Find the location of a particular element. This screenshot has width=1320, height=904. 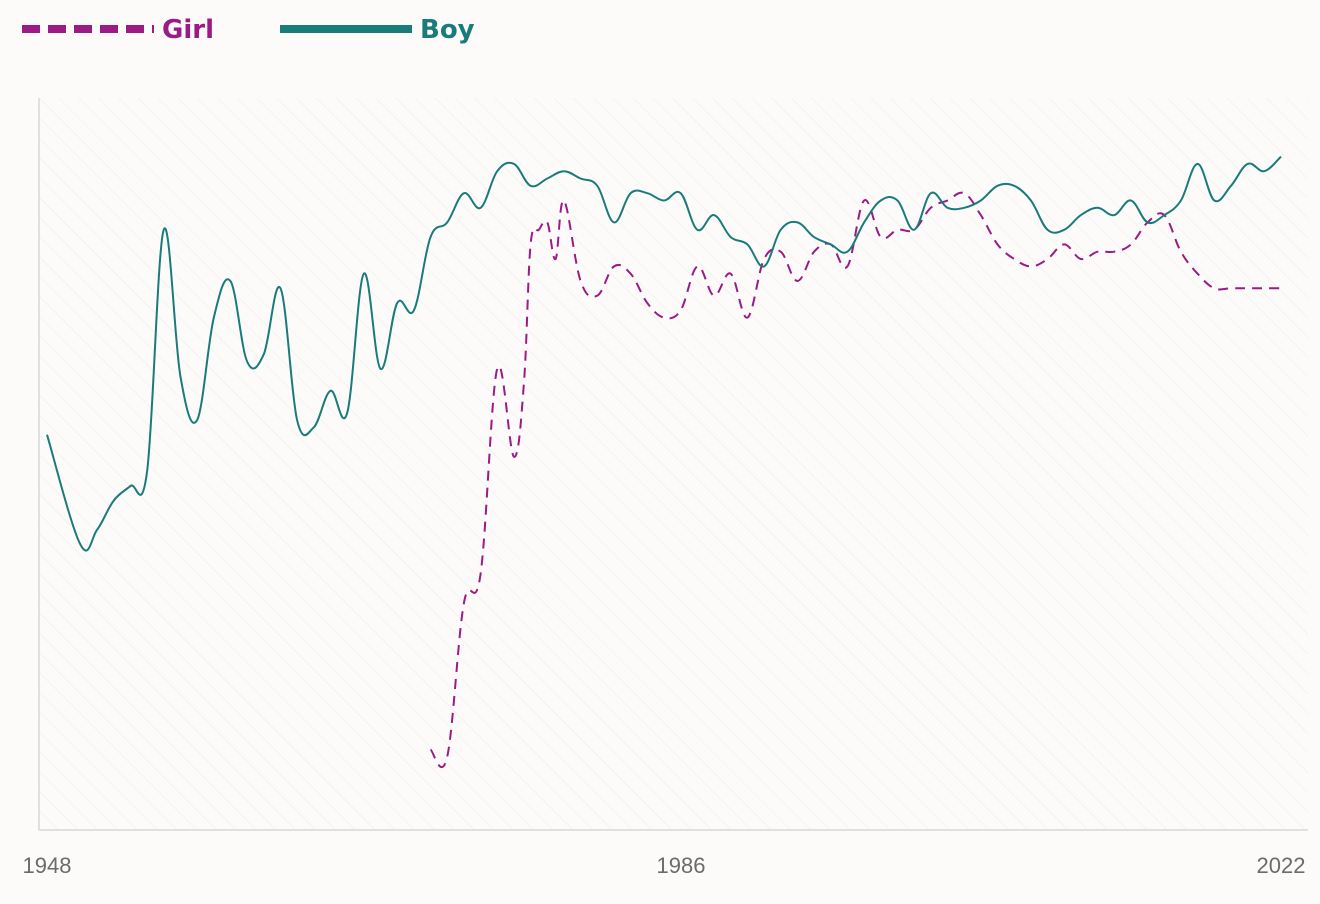

x-tick-label-1948: 1948 is located at coordinates (47, 865).